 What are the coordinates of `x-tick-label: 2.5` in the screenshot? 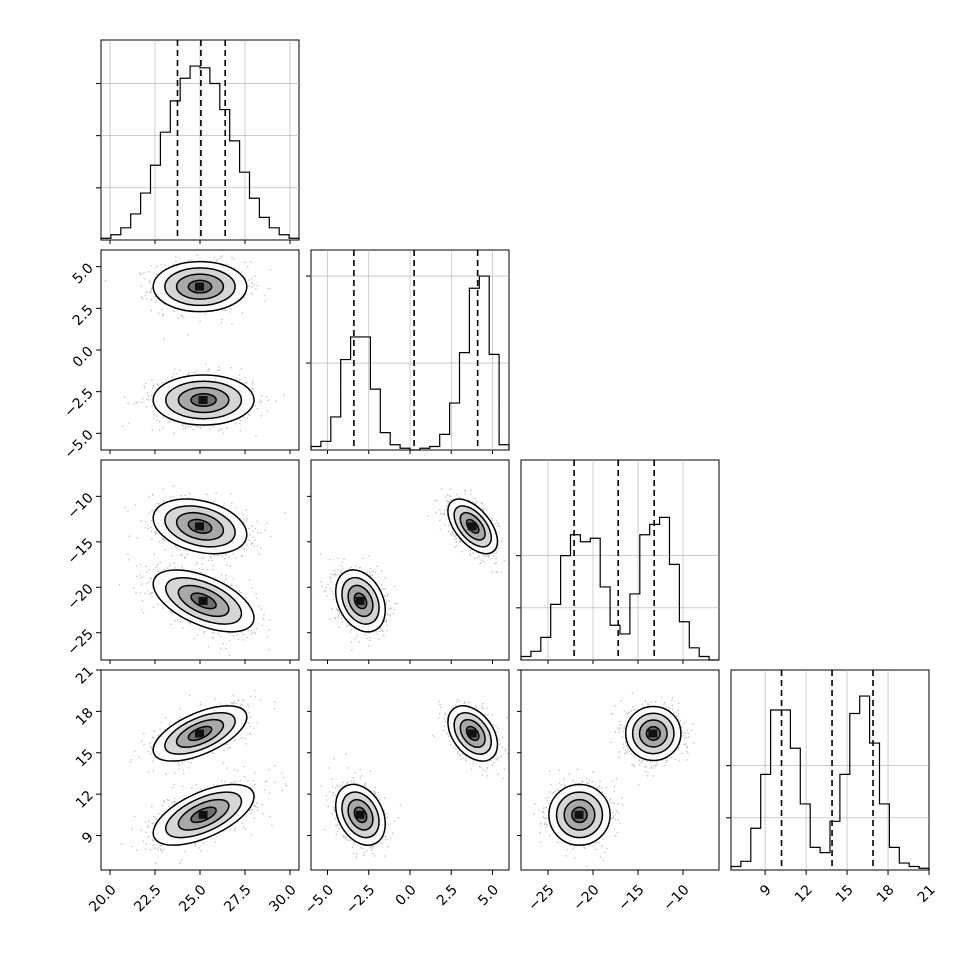 It's located at (447, 895).